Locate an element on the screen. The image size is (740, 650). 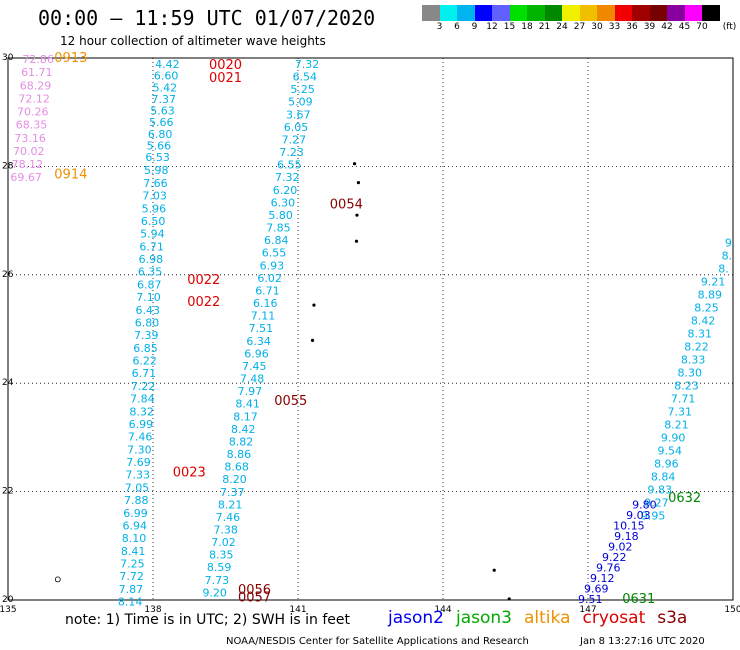
swh-value: 6.85 is located at coordinates (145, 348).